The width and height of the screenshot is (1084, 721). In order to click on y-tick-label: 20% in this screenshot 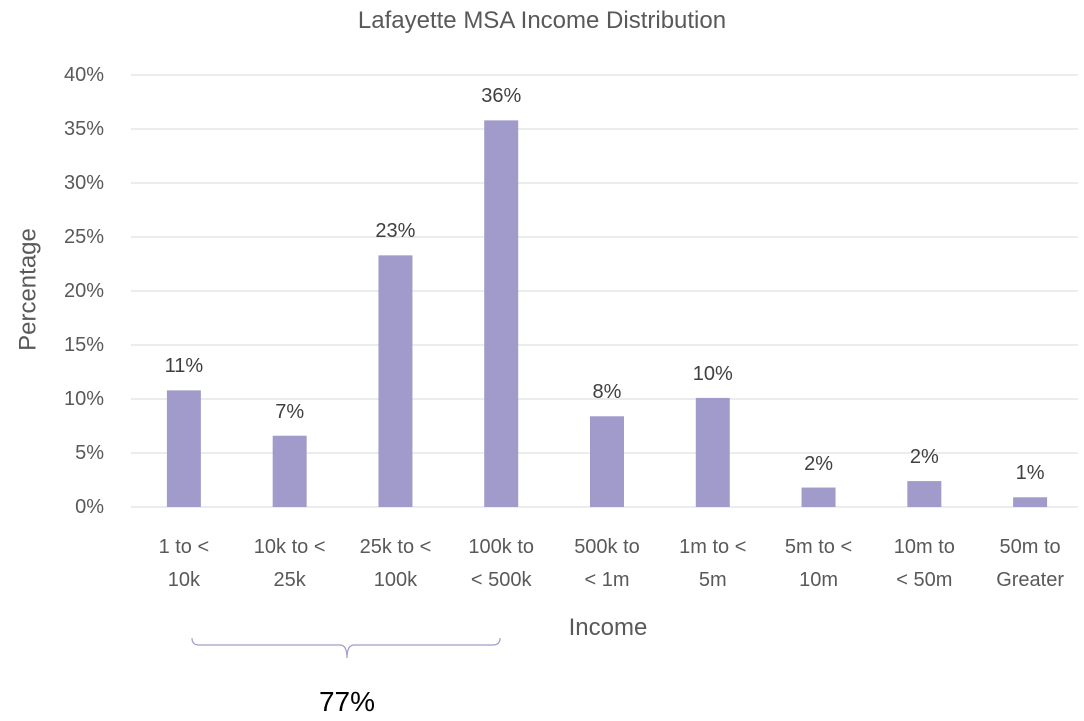, I will do `click(83, 290)`.